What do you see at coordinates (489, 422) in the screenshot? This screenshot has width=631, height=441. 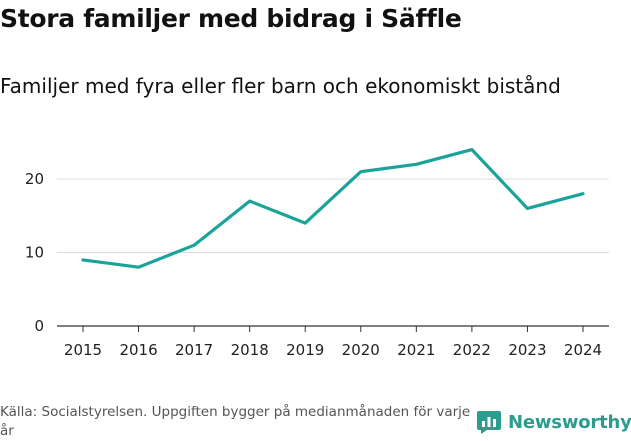 I see `newsworthy-logo-icon` at bounding box center [489, 422].